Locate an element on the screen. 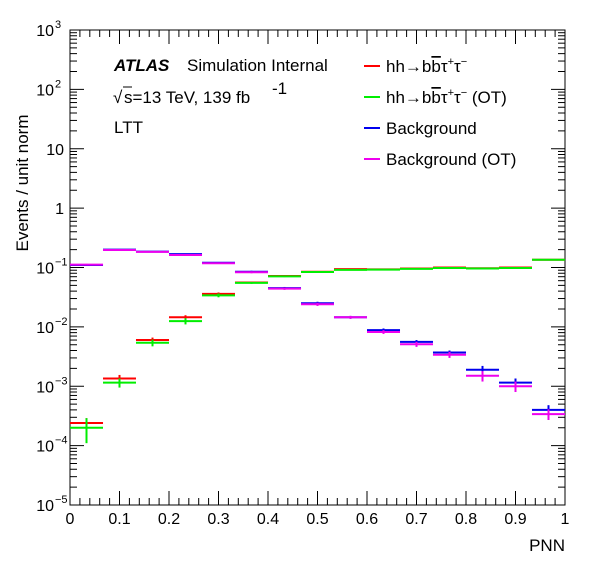 Image resolution: width=596 pixels, height=572 pixels. y-tick-exponent: −5 is located at coordinates (61, 500).